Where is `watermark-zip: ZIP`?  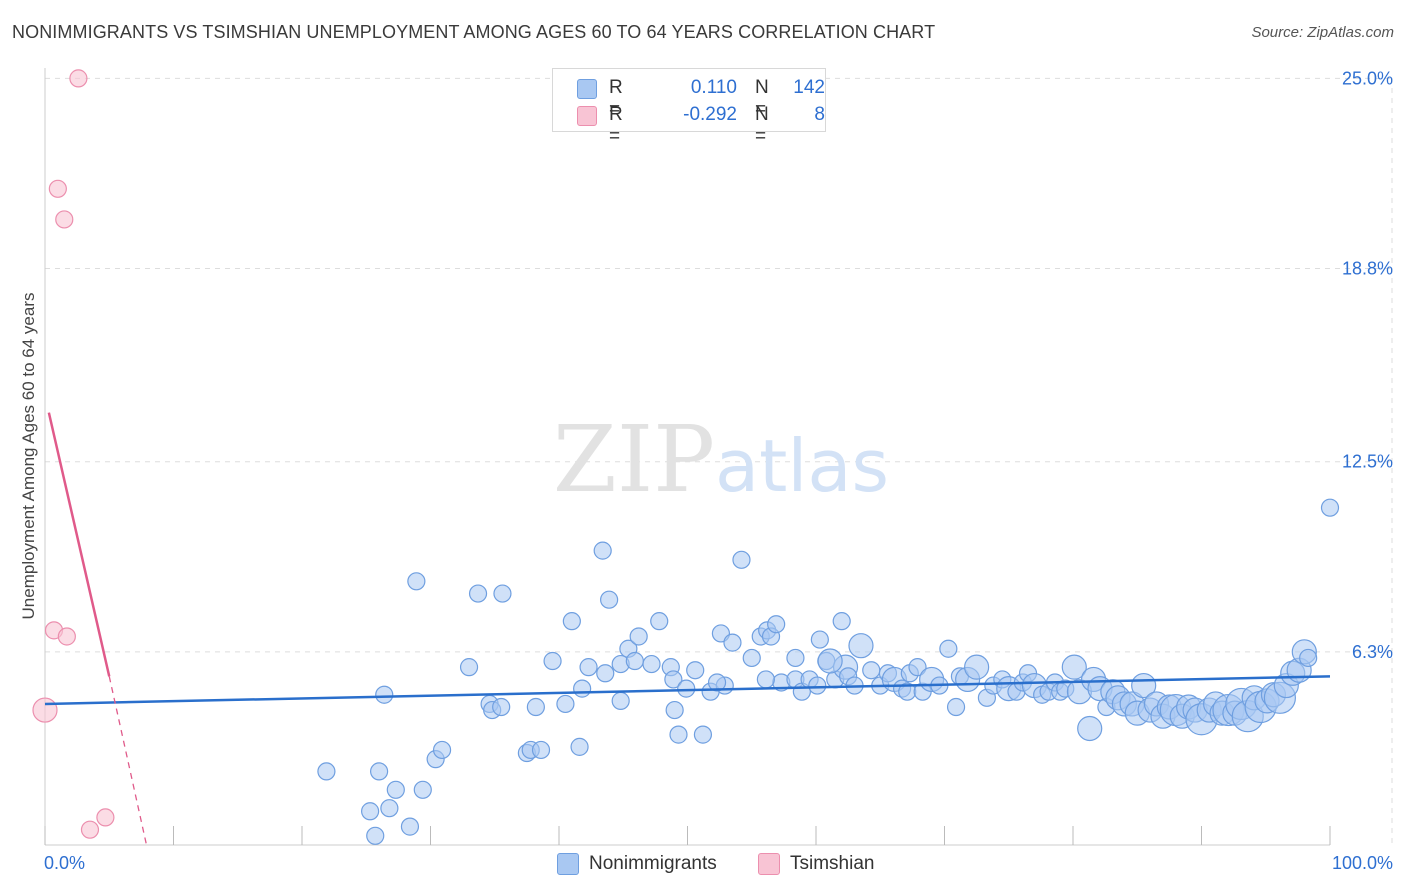 watermark-zip: ZIP is located at coordinates (634, 459).